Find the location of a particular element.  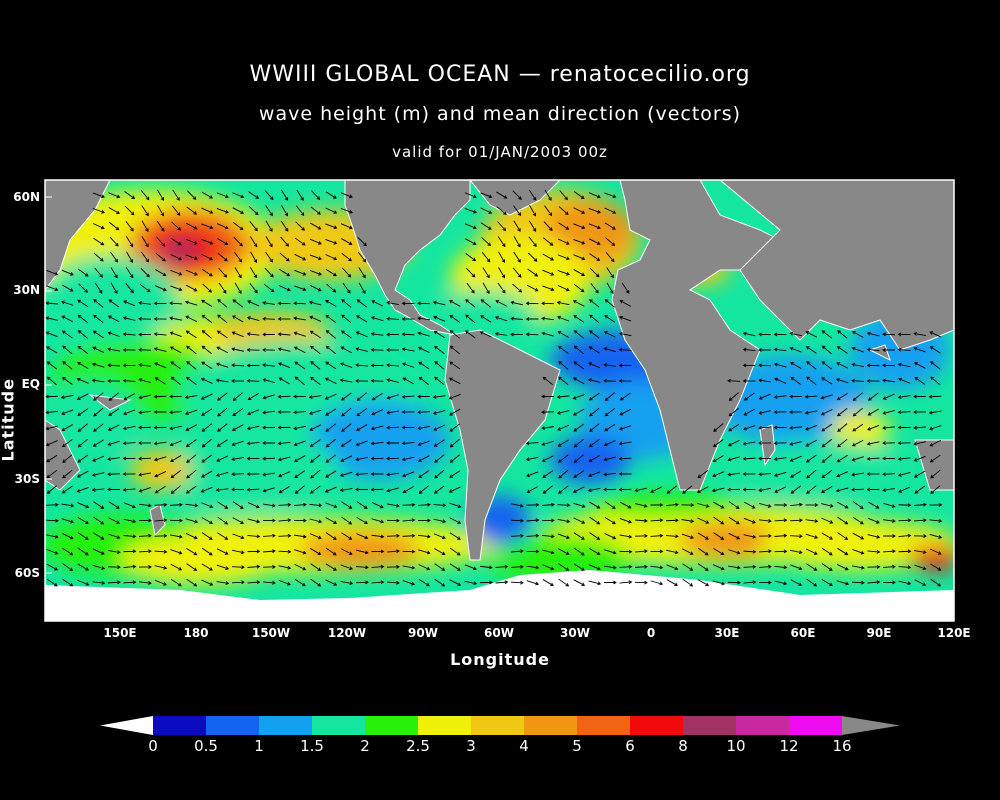

colorbar-label: 0.5 is located at coordinates (206, 746).